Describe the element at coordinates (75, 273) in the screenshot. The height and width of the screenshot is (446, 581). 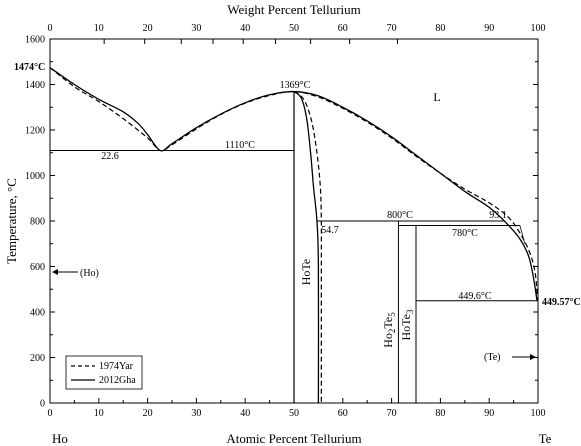
I see `ho-phase-marker: (Ho)` at that location.